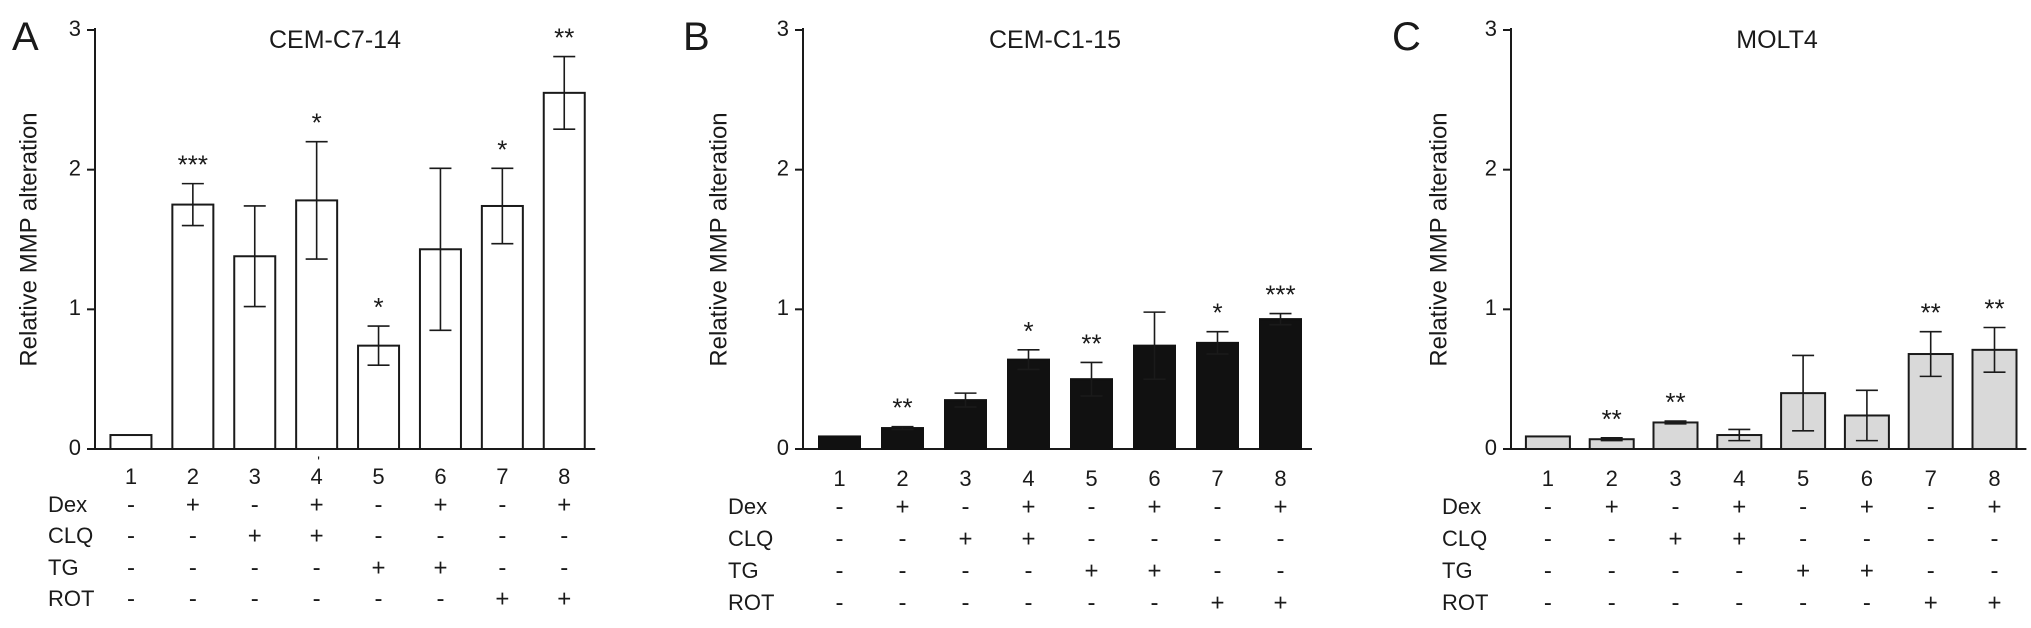 This screenshot has height=628, width=2031. Describe the element at coordinates (1675, 478) in the screenshot. I see `x-tick-label: 3` at that location.